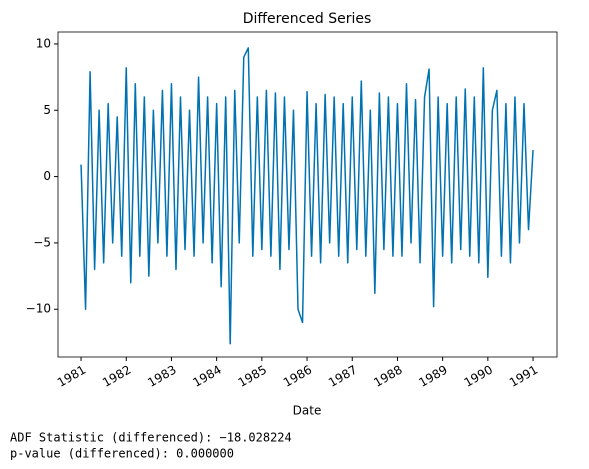  What do you see at coordinates (297, 376) in the screenshot?
I see `x-tick-label: 1986` at bounding box center [297, 376].